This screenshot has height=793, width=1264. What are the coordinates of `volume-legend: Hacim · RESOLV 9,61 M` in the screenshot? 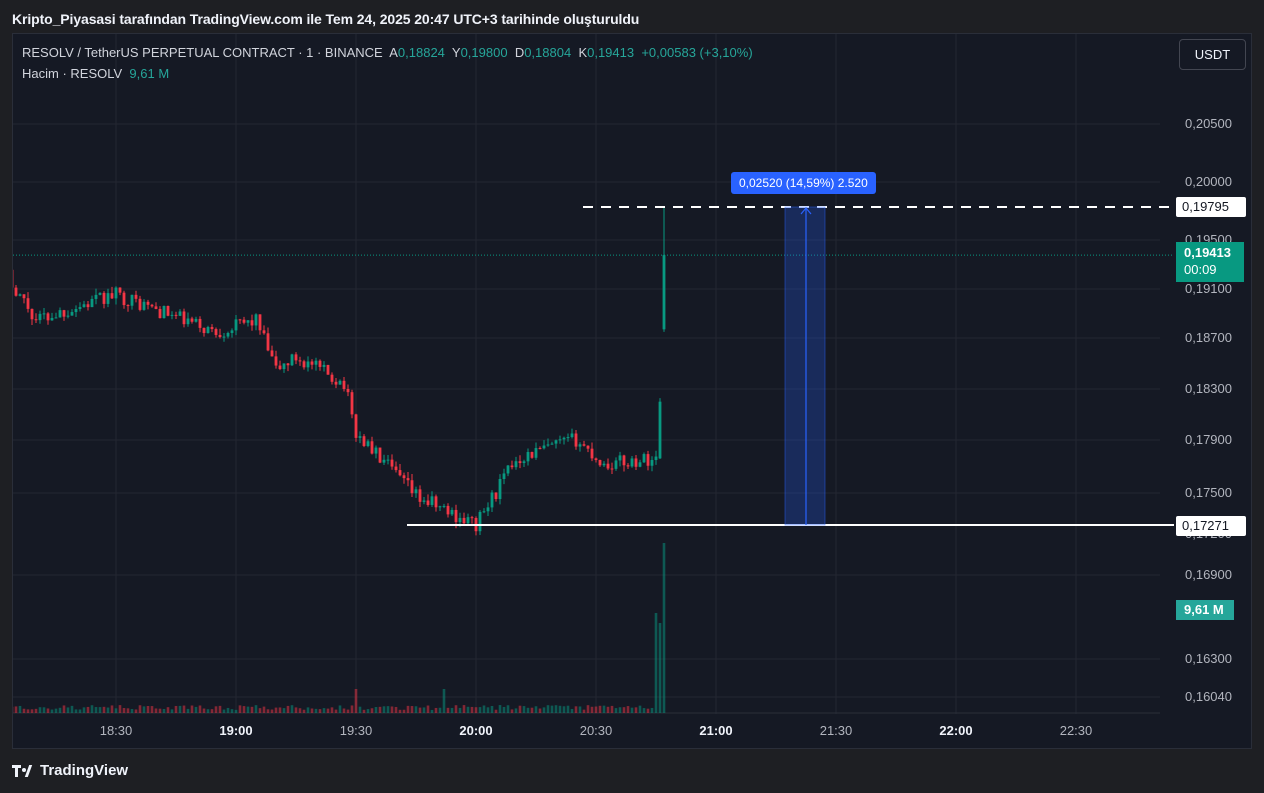 It's located at (95, 73).